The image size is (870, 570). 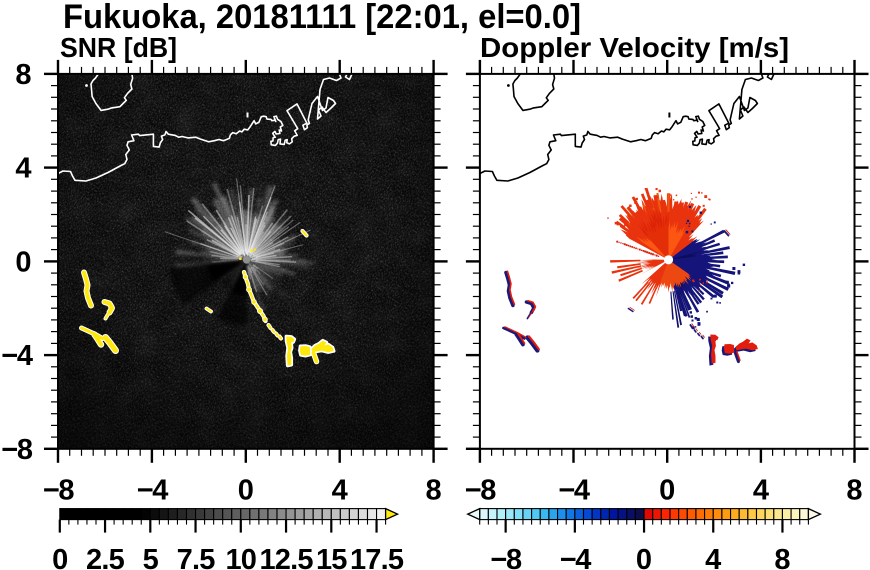 I want to click on svg-text: SNR [dB], so click(x=118, y=47).